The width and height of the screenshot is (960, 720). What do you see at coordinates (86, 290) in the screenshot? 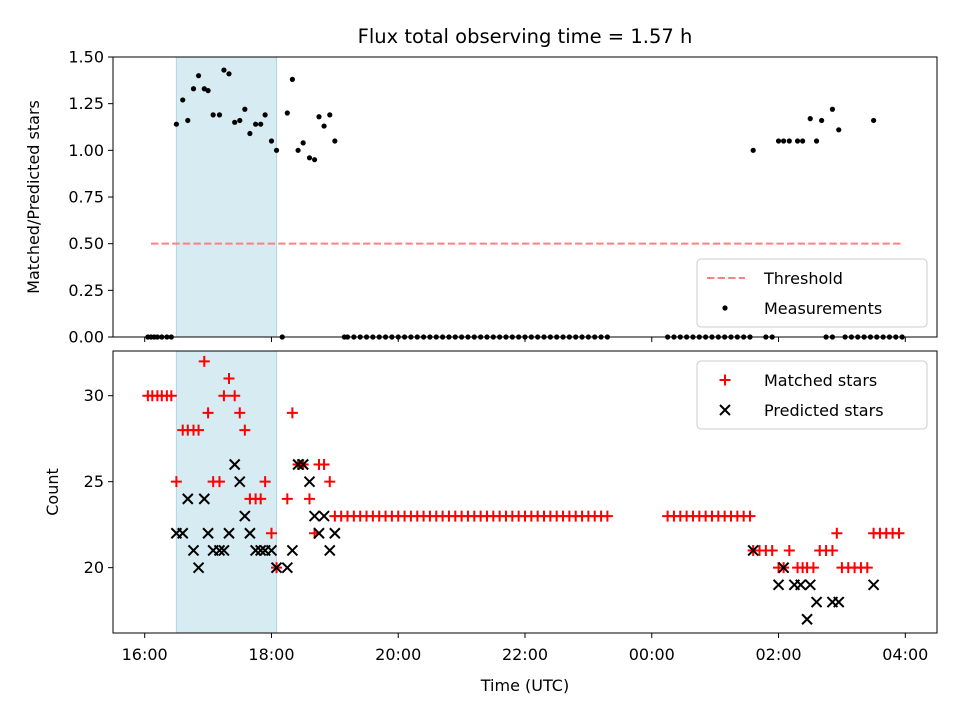
I see `y-tick-label: 0.25` at bounding box center [86, 290].